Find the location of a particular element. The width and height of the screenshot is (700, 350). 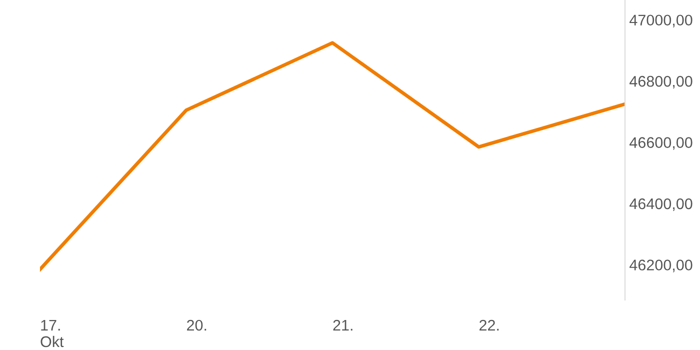

x-tick-label: 22. is located at coordinates (489, 325).